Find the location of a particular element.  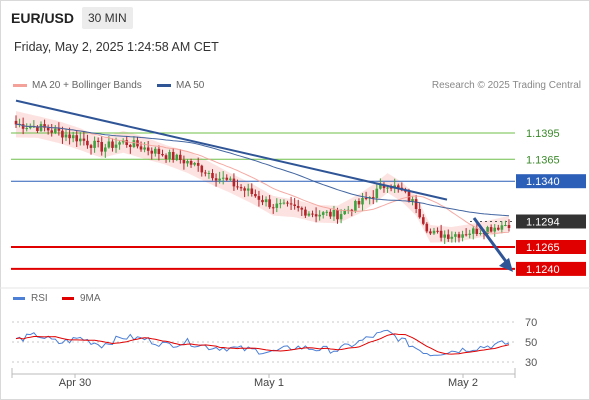

rsi-swatch is located at coordinates (19, 298).